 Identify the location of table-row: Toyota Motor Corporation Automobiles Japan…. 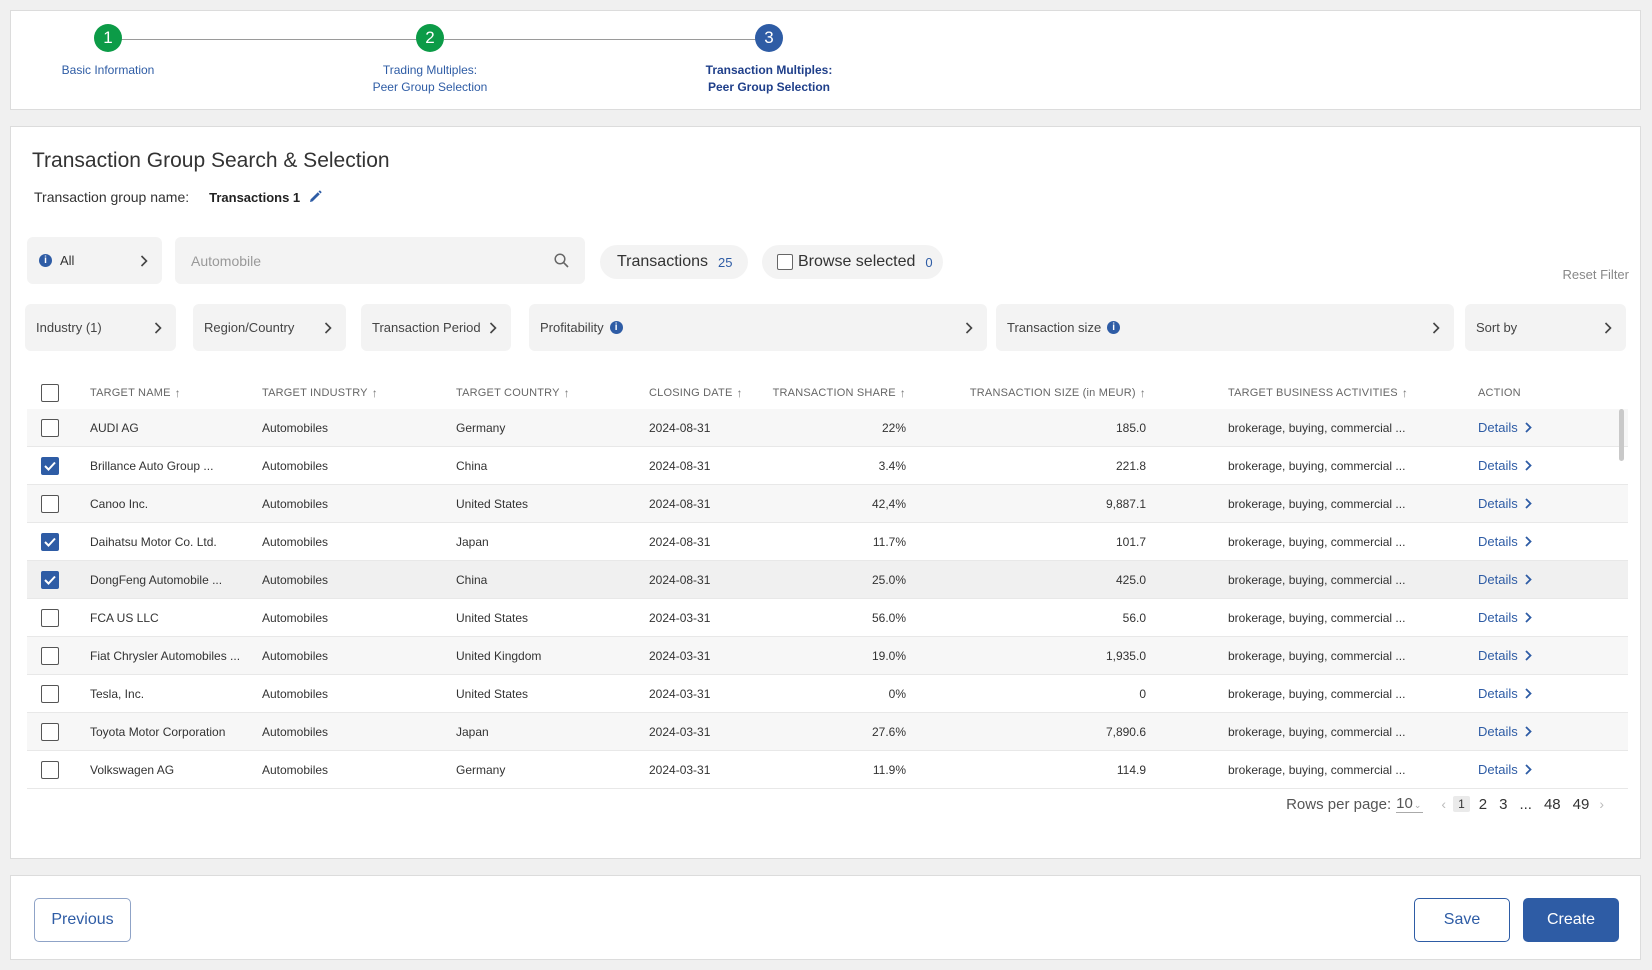
(827, 732).